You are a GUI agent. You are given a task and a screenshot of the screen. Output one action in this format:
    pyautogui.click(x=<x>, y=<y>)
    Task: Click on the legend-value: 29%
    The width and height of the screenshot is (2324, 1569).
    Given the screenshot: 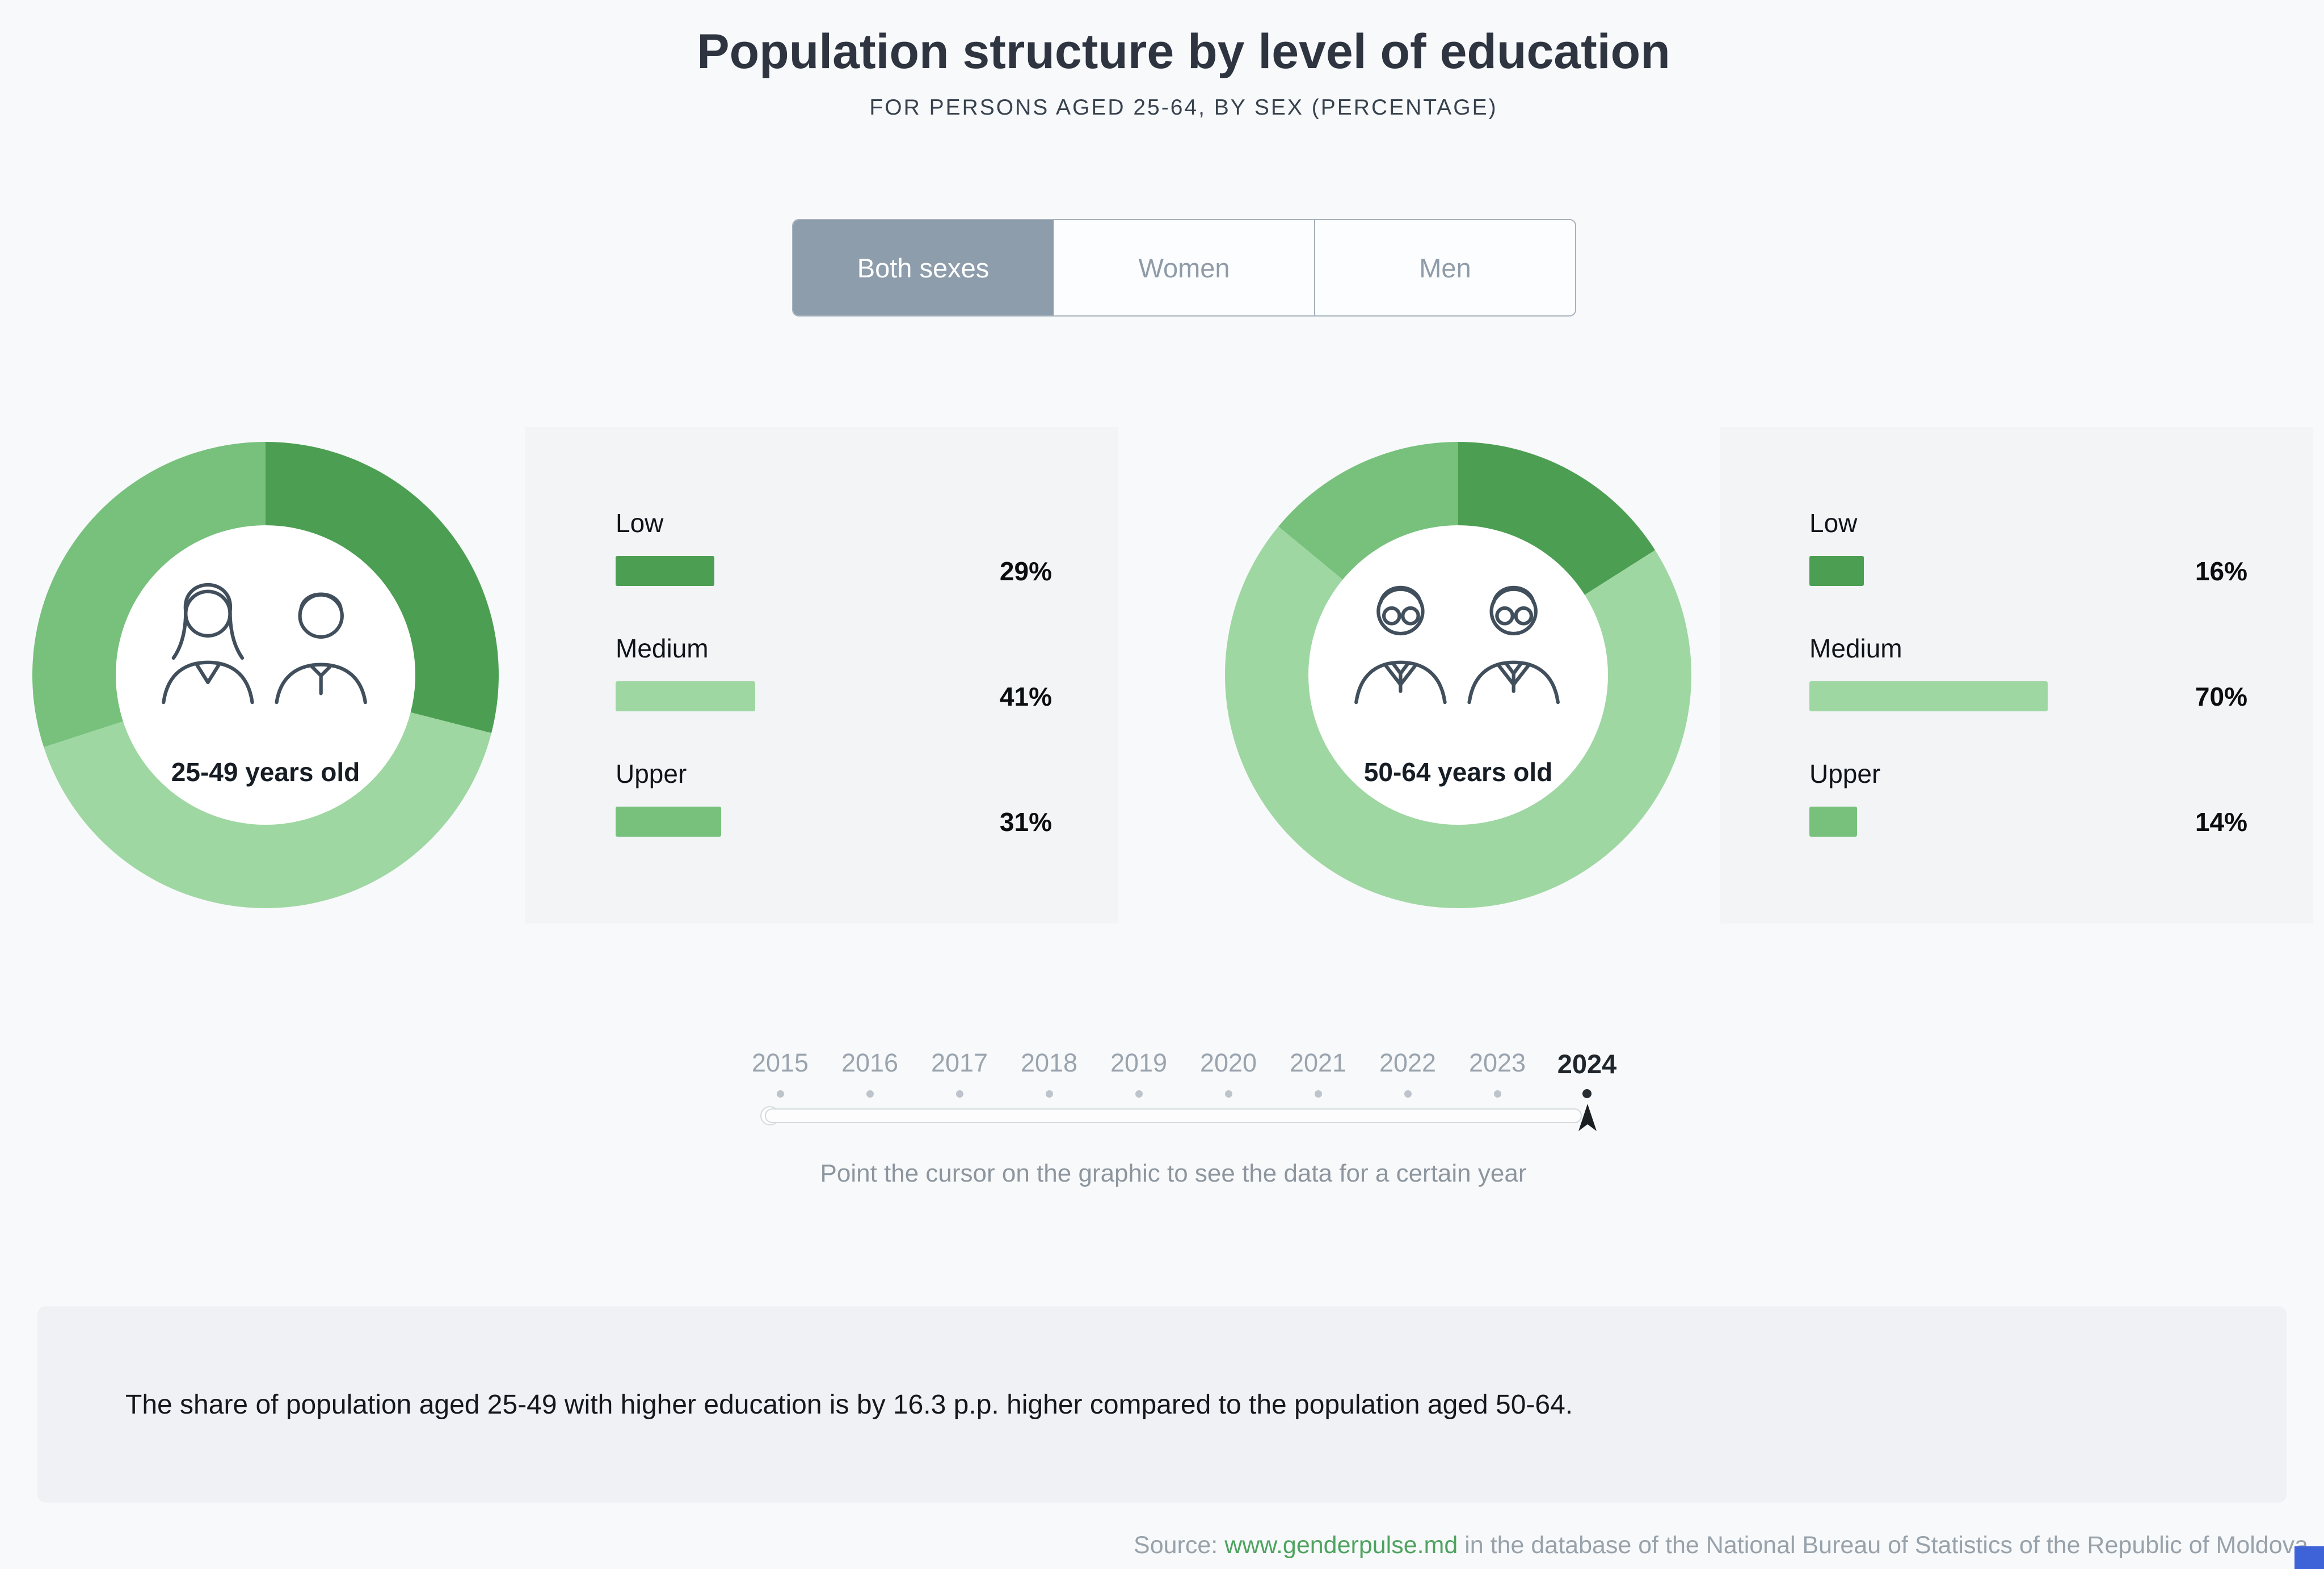 What is the action you would take?
    pyautogui.click(x=1025, y=571)
    